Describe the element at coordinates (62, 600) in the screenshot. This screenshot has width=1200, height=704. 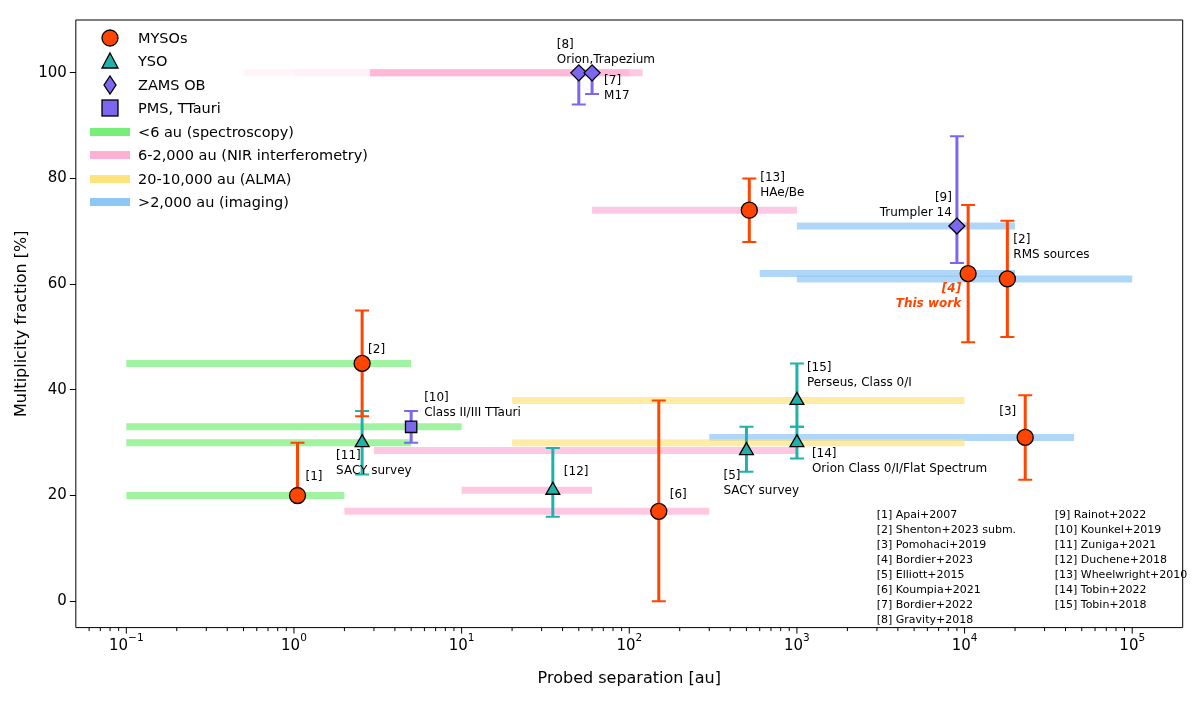
I see `y-tick-label: 0` at that location.